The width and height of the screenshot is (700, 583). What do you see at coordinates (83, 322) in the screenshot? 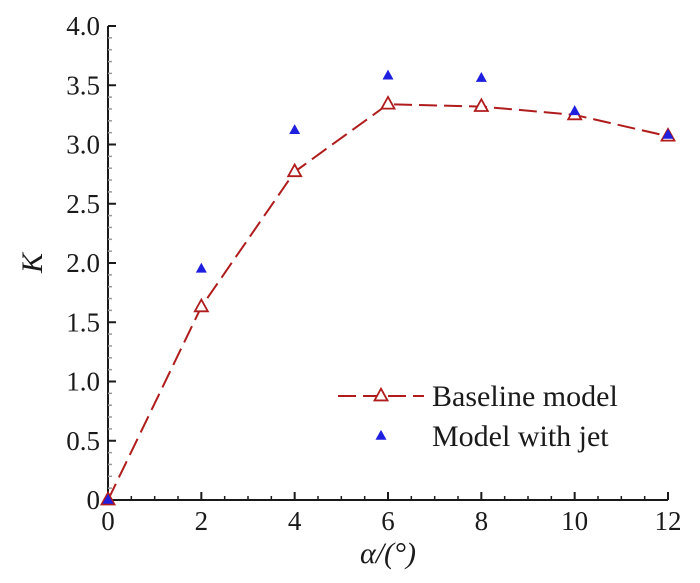
I see `y-tick-label: 1.5` at bounding box center [83, 322].